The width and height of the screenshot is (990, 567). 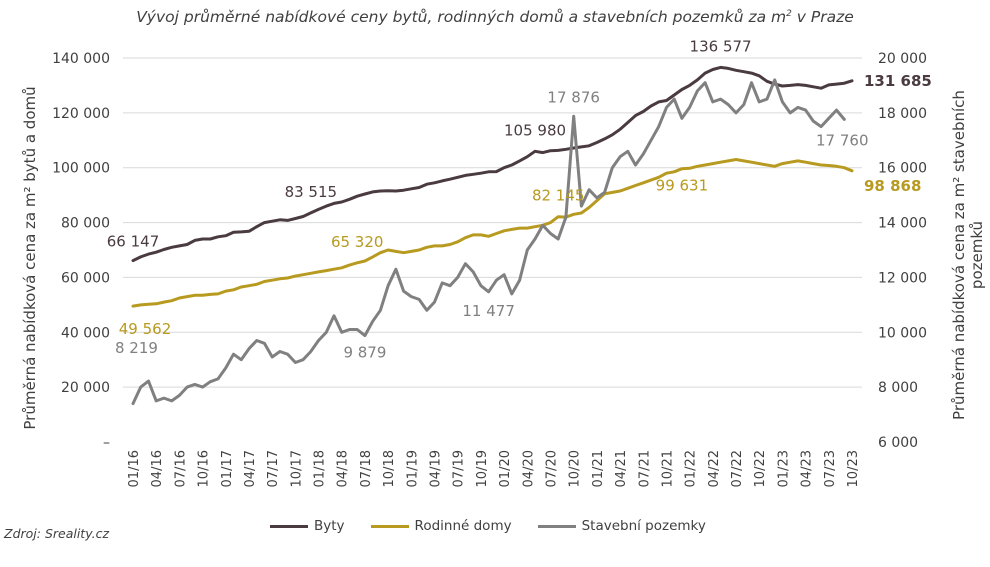 I want to click on x-tick-label: 01/23, so click(x=783, y=468).